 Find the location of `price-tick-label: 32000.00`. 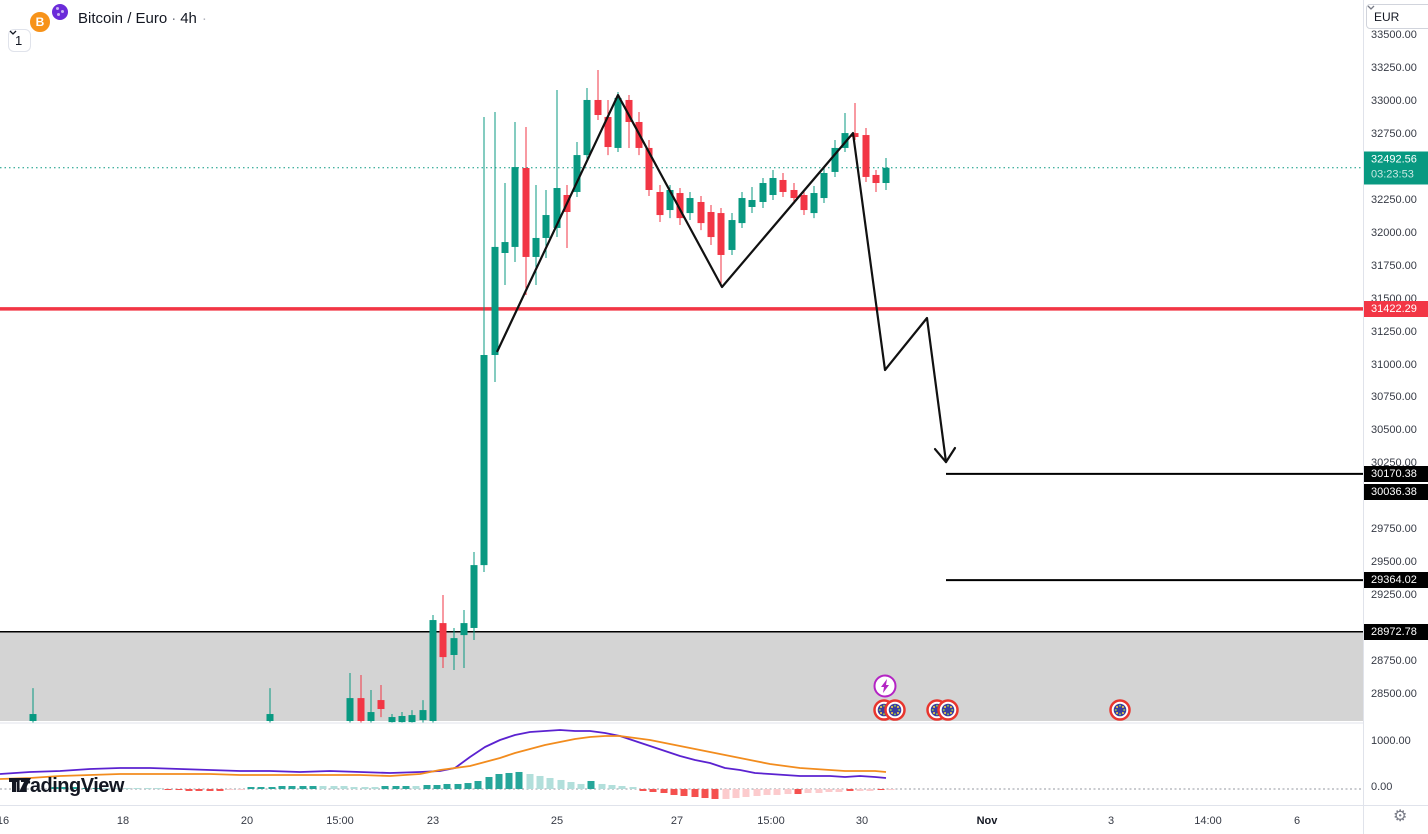

price-tick-label: 32000.00 is located at coordinates (1394, 232).